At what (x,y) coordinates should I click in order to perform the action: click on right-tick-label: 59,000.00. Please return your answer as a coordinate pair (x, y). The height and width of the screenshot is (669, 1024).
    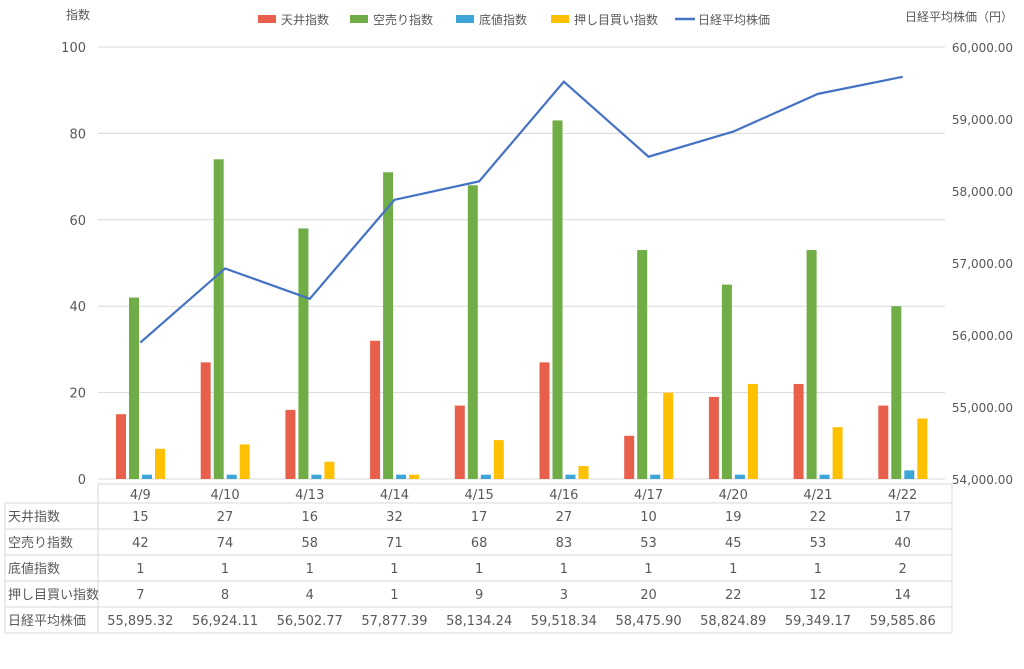
    Looking at the image, I should click on (982, 120).